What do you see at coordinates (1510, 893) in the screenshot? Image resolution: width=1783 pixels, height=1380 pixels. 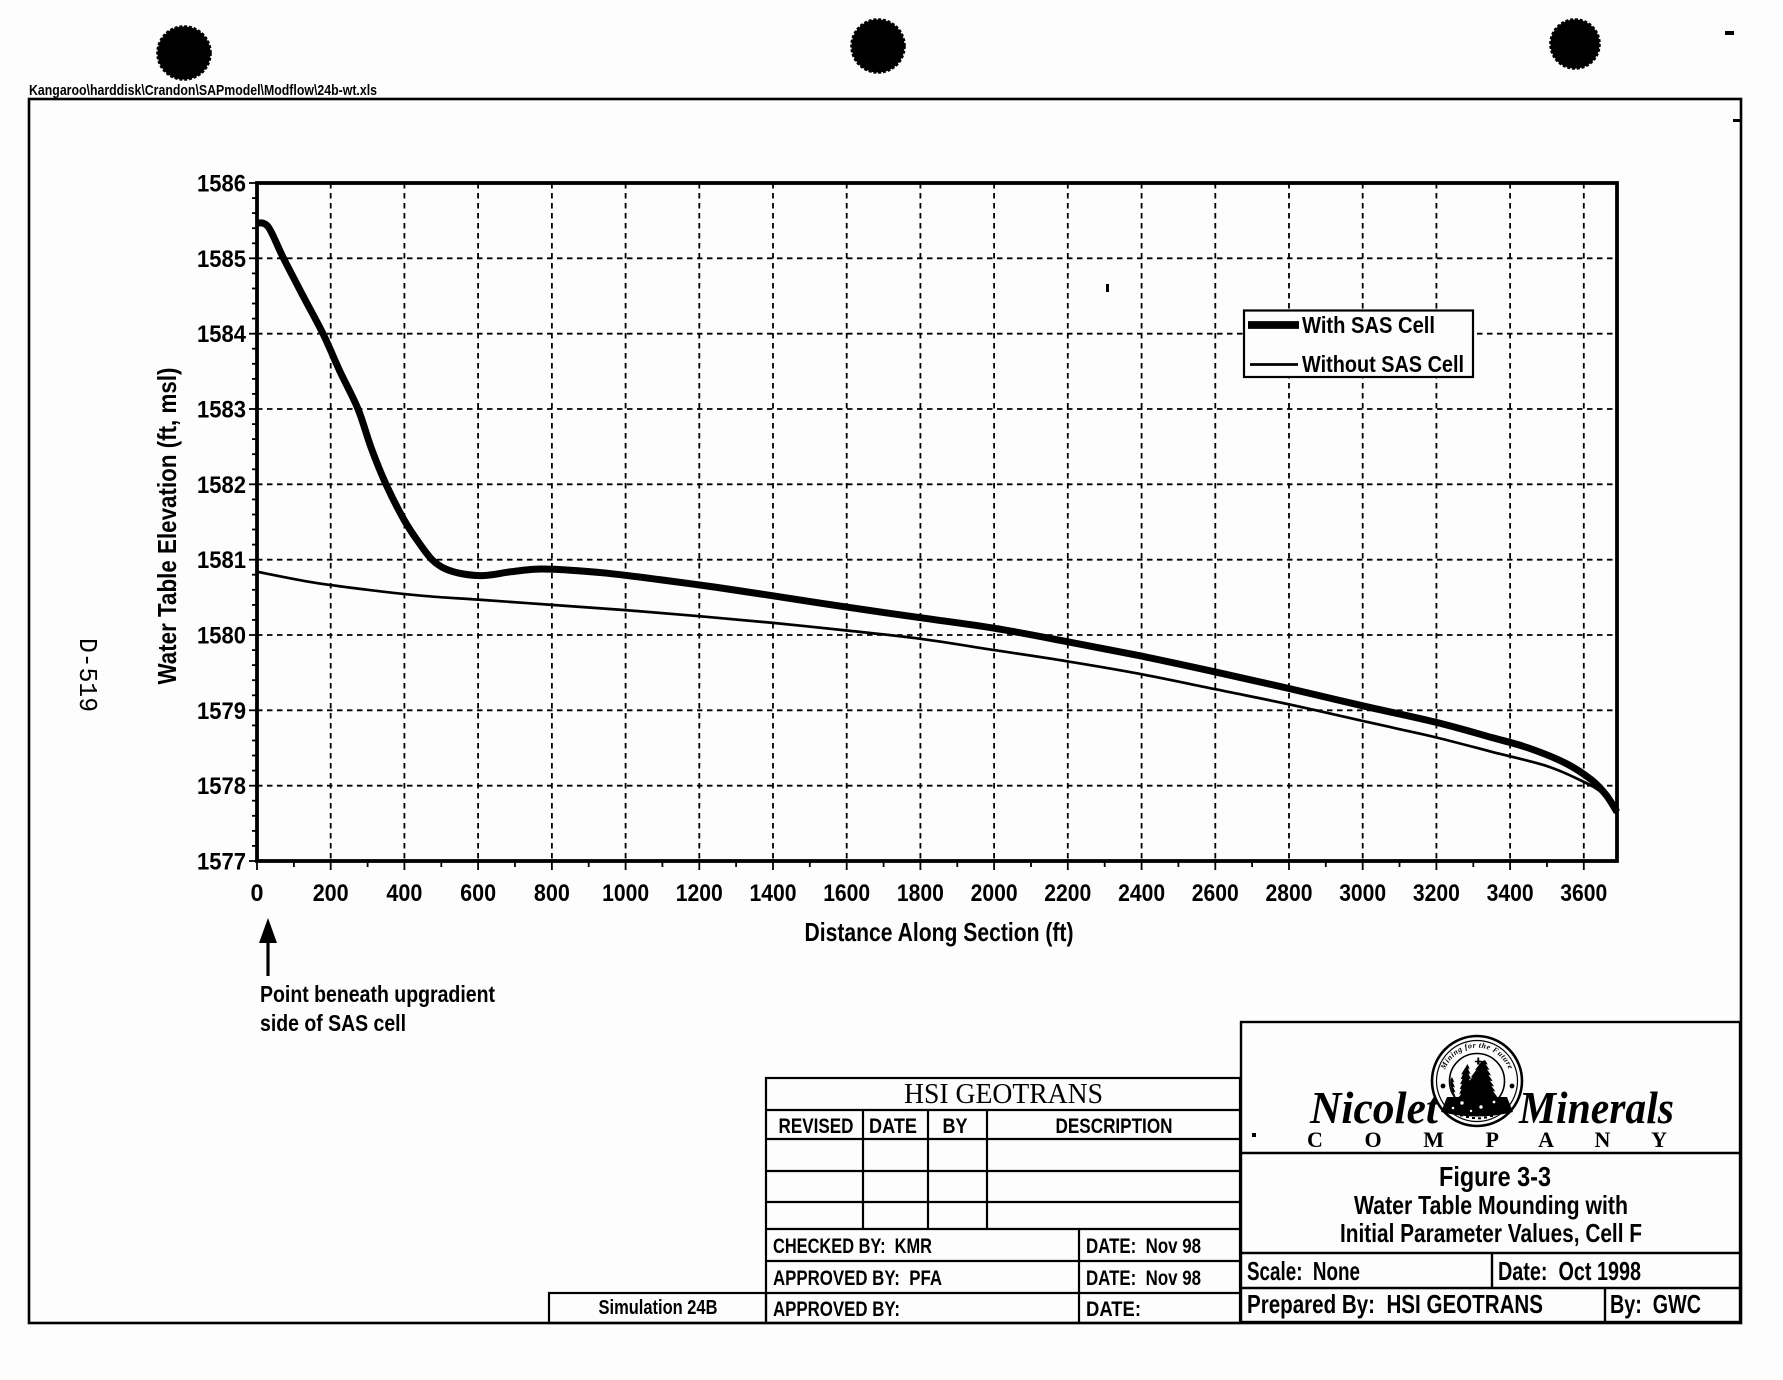 I see `svg-text: 3400` at bounding box center [1510, 893].